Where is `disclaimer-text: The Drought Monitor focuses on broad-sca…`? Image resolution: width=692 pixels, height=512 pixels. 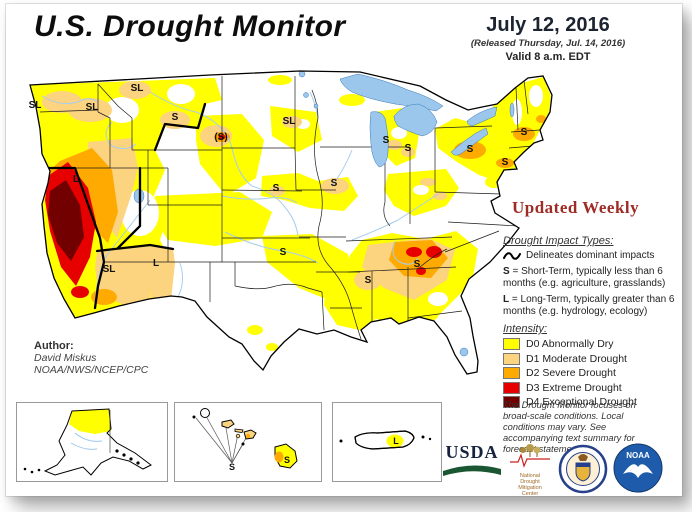 disclaimer-text: The Drought Monitor focuses on broad-sca… is located at coordinates (569, 427).